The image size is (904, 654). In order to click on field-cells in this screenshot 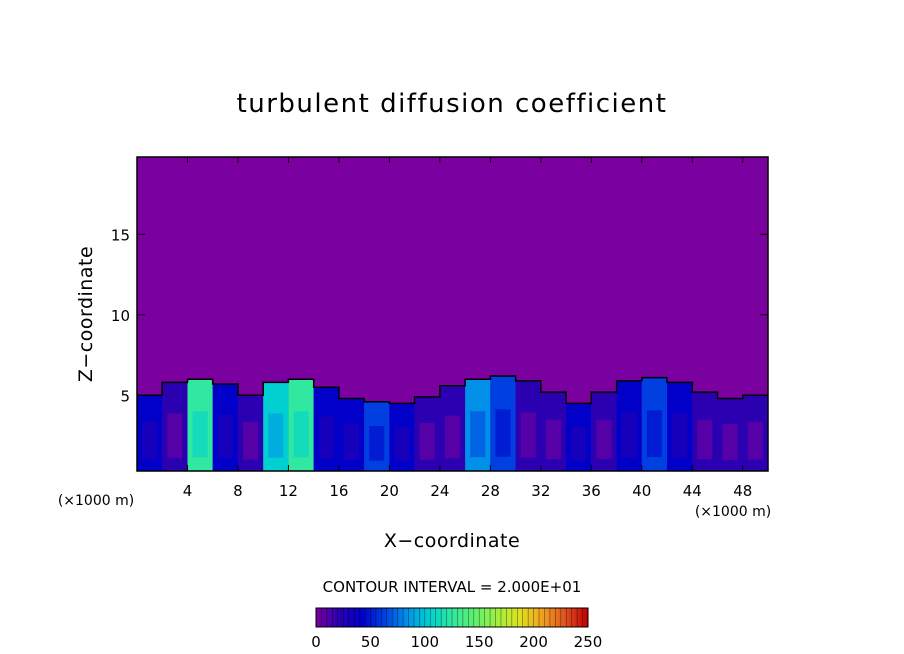, I will do `click(452, 423)`.